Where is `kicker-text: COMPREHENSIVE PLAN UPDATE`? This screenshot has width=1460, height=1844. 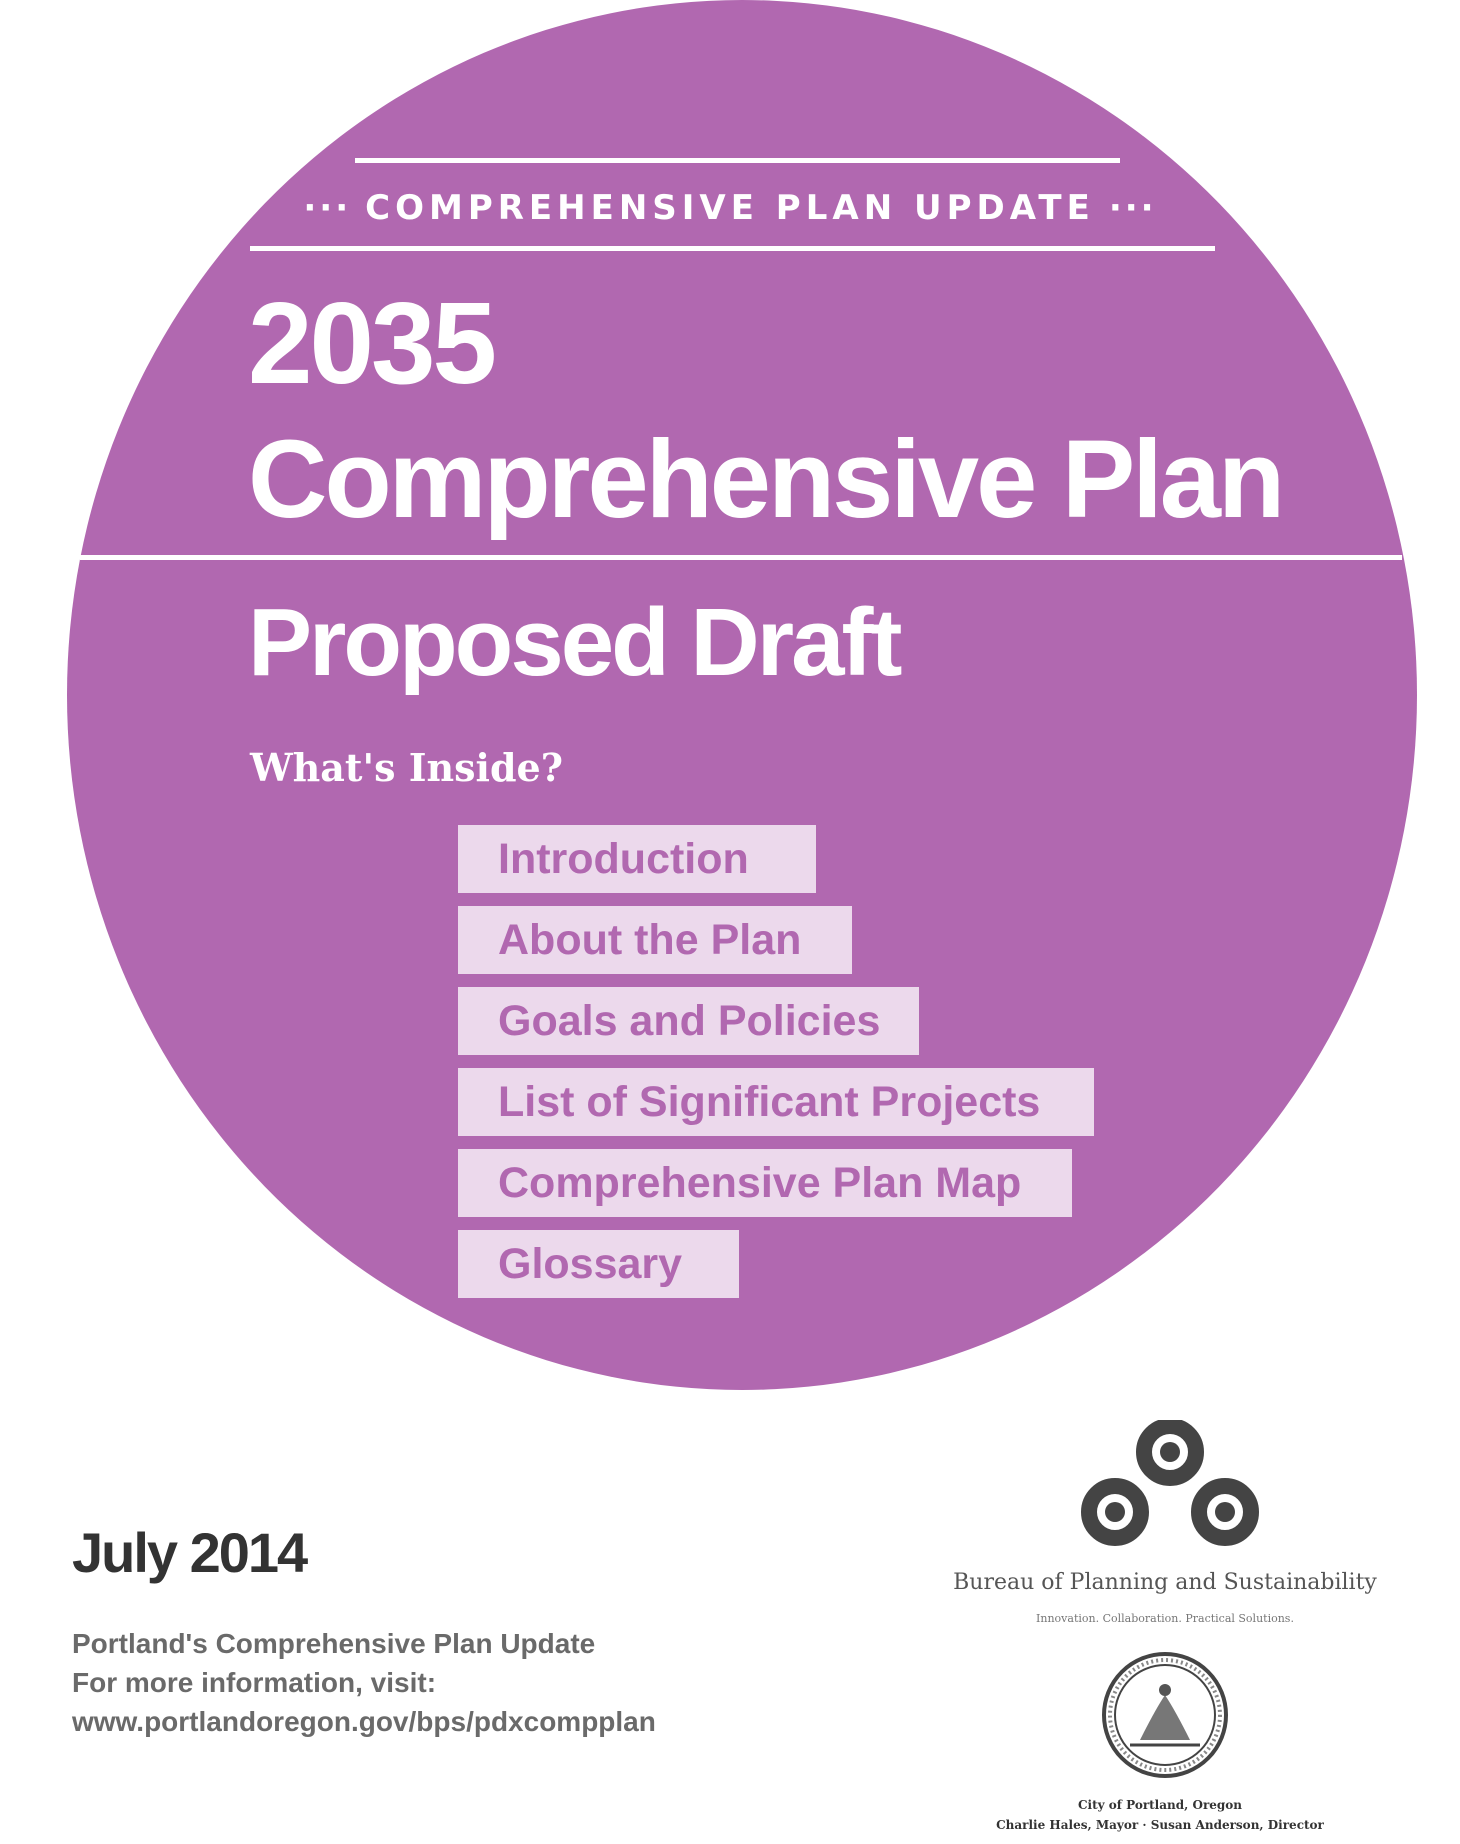
kicker-text: COMPREHENSIVE PLAN UPDATE is located at coordinates (730, 208).